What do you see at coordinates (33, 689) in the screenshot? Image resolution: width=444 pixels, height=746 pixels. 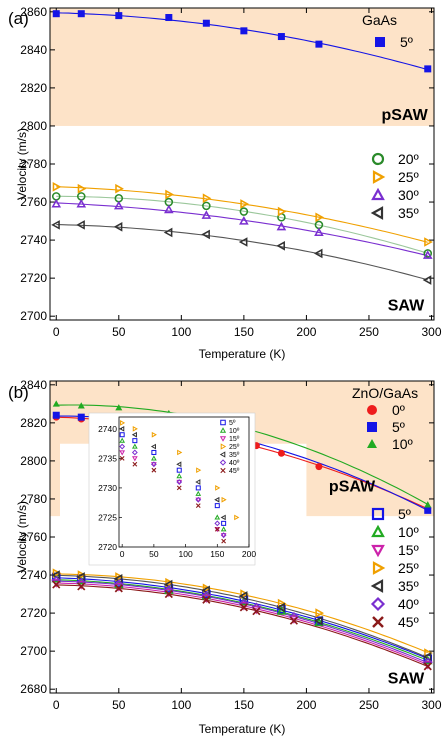 I see `y-tick-label: 2680` at bounding box center [33, 689].